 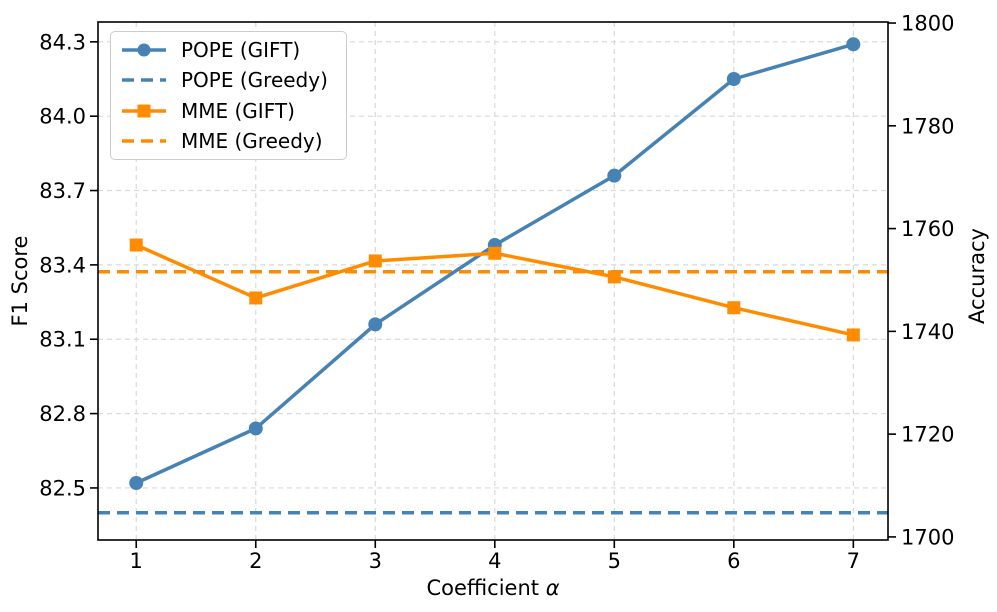 I want to click on legend-item-mme-gift: MME (GIFT), so click(x=229, y=111).